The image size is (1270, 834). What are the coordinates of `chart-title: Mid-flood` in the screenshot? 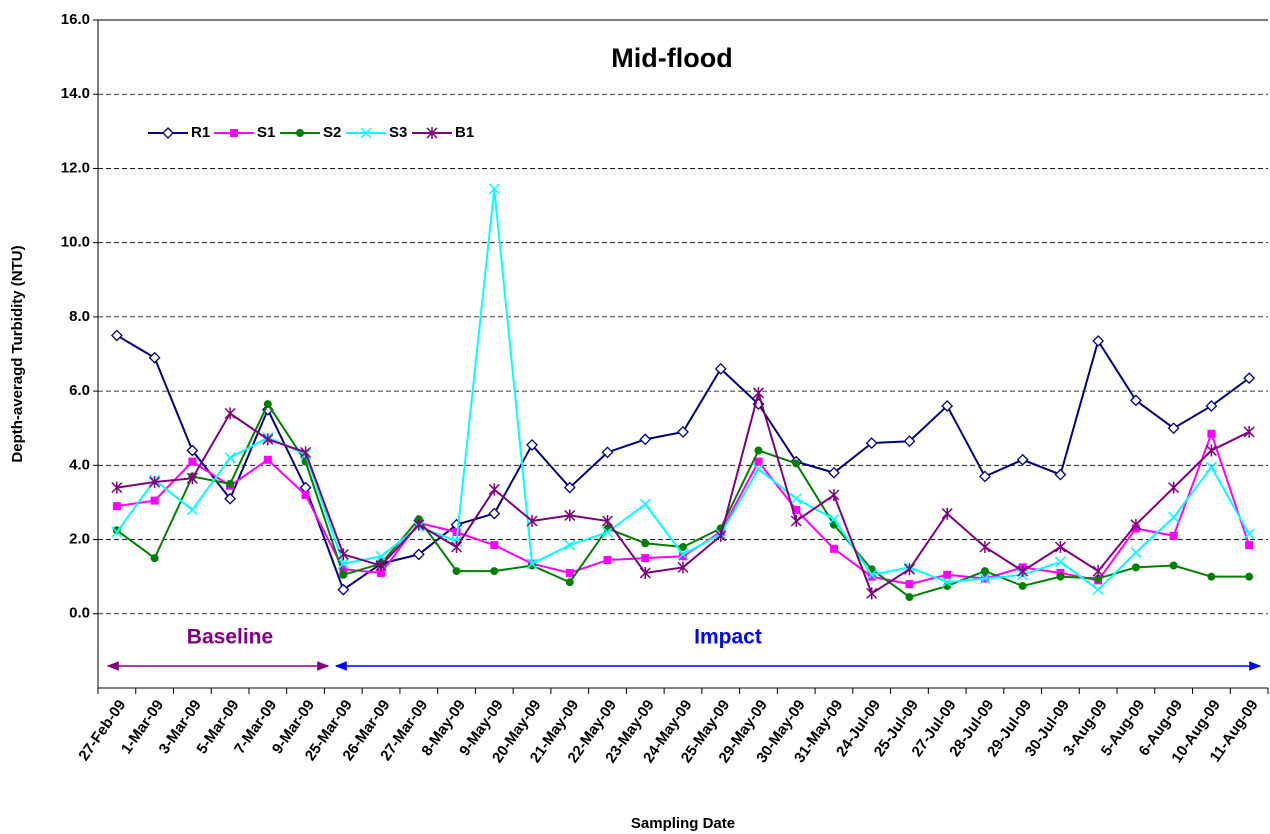 It's located at (671, 58).